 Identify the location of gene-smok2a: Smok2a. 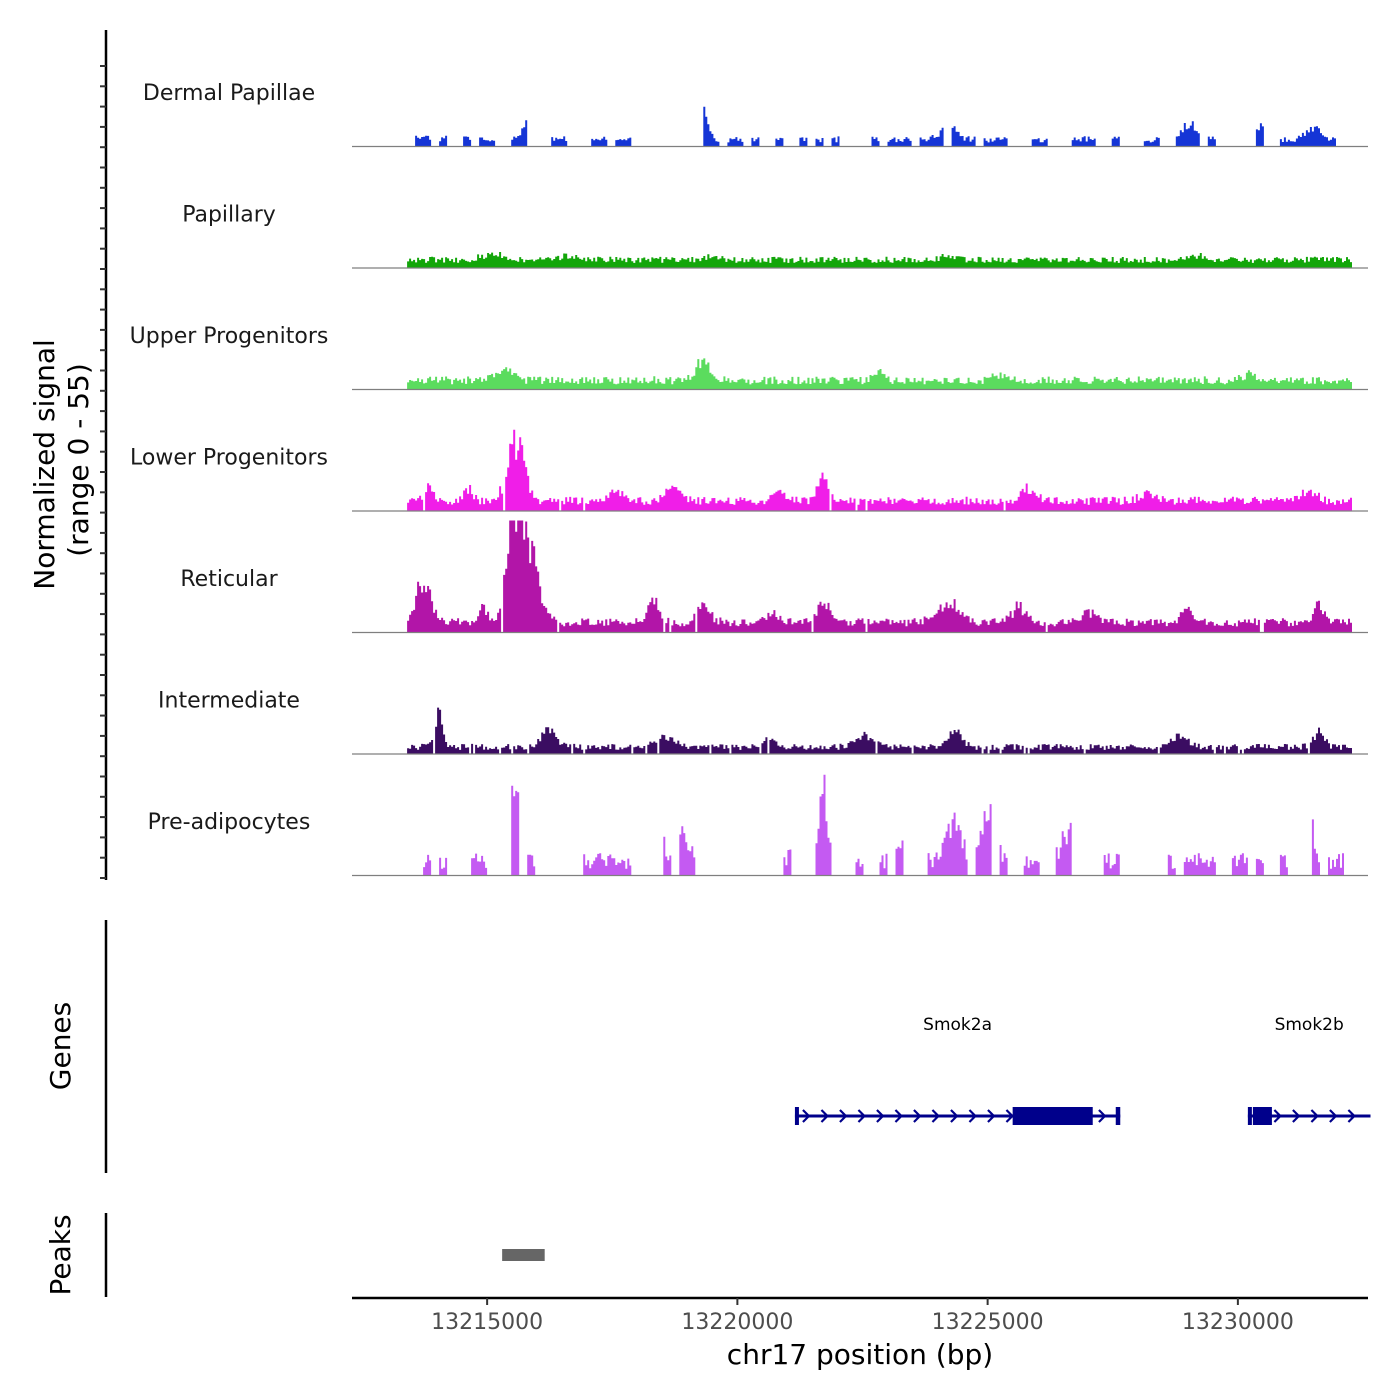
(957, 1070).